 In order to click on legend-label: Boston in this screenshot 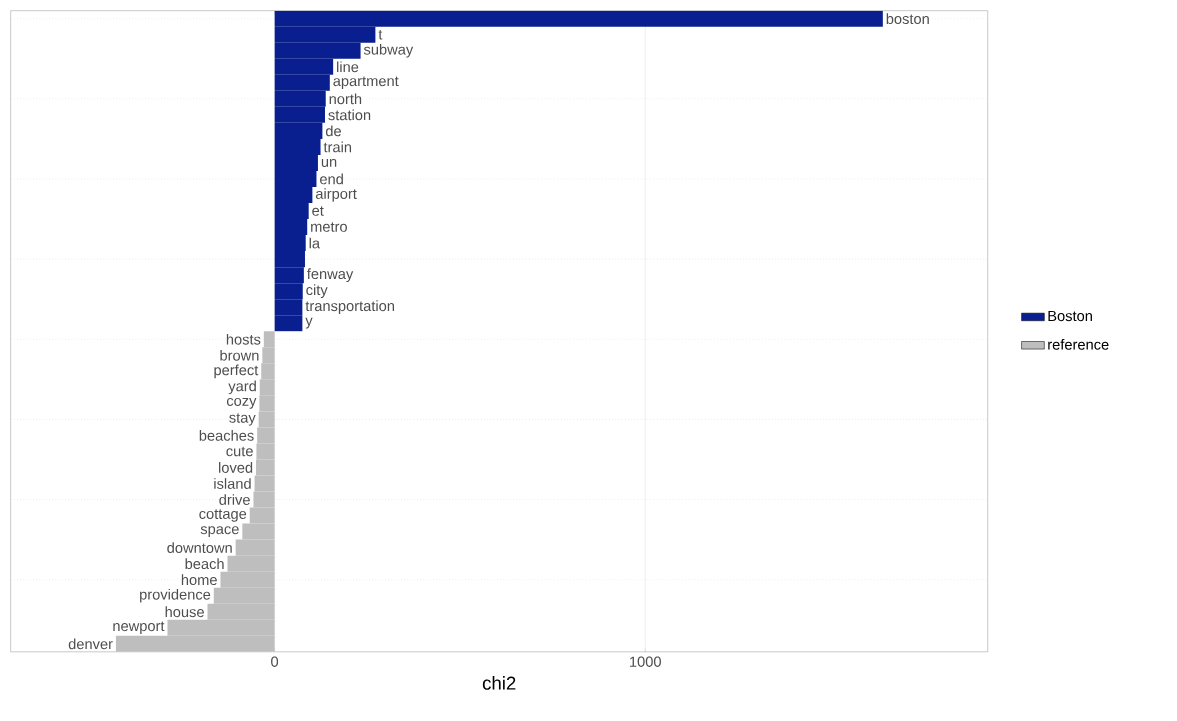, I will do `click(1070, 316)`.